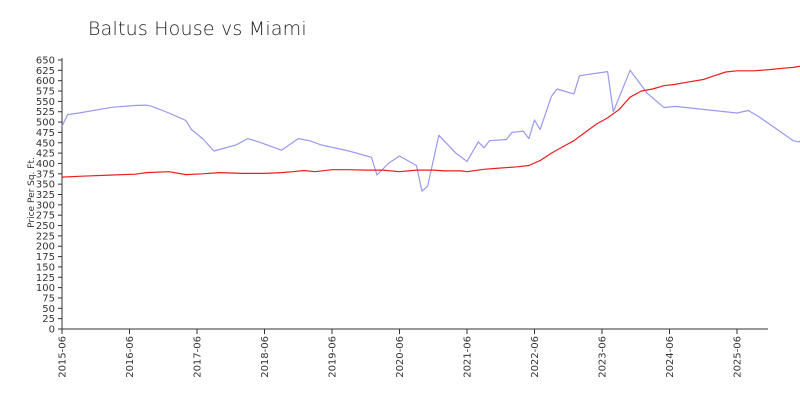  Describe the element at coordinates (45, 236) in the screenshot. I see `y-tick-label: 225` at that location.